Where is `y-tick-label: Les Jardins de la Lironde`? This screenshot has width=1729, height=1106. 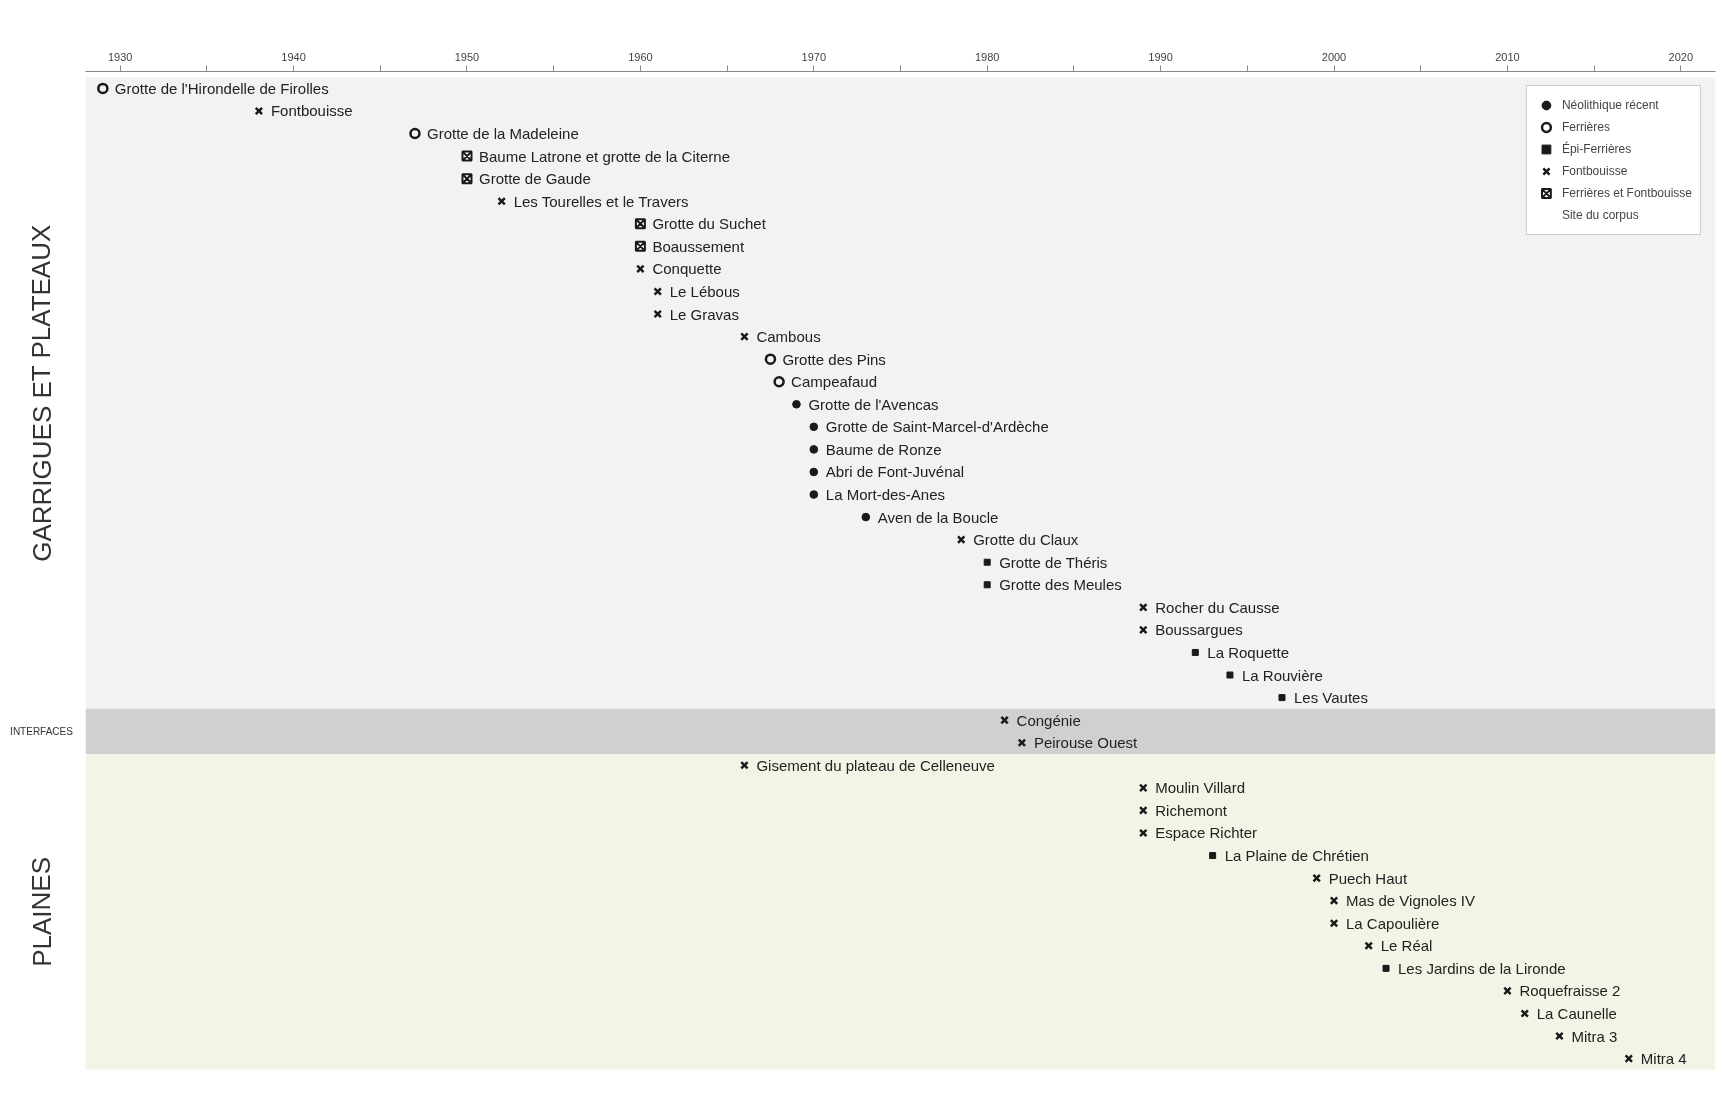 y-tick-label: Les Jardins de la Lironde is located at coordinates (1482, 968).